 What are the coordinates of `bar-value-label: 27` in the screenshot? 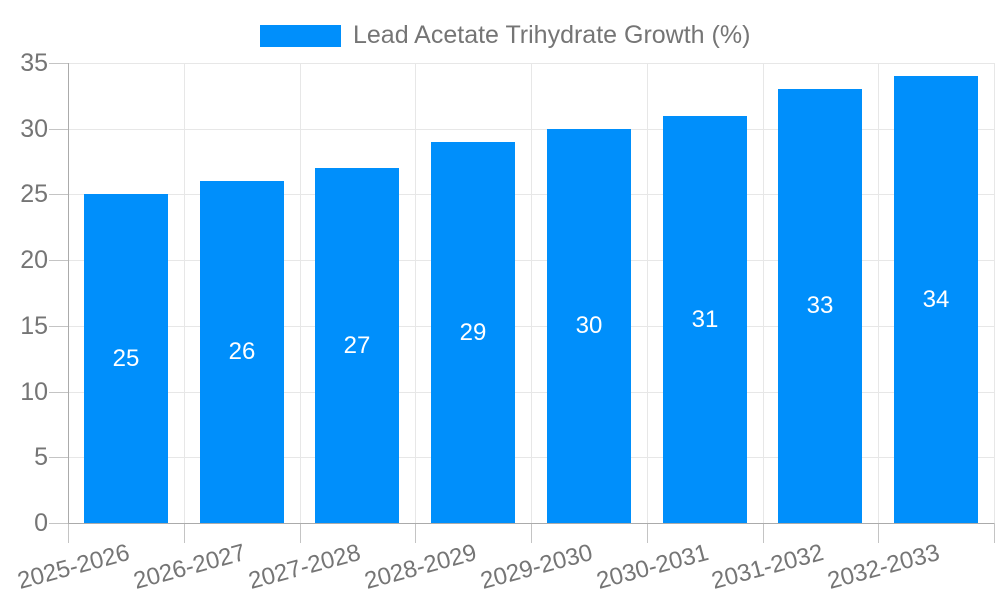 It's located at (357, 345).